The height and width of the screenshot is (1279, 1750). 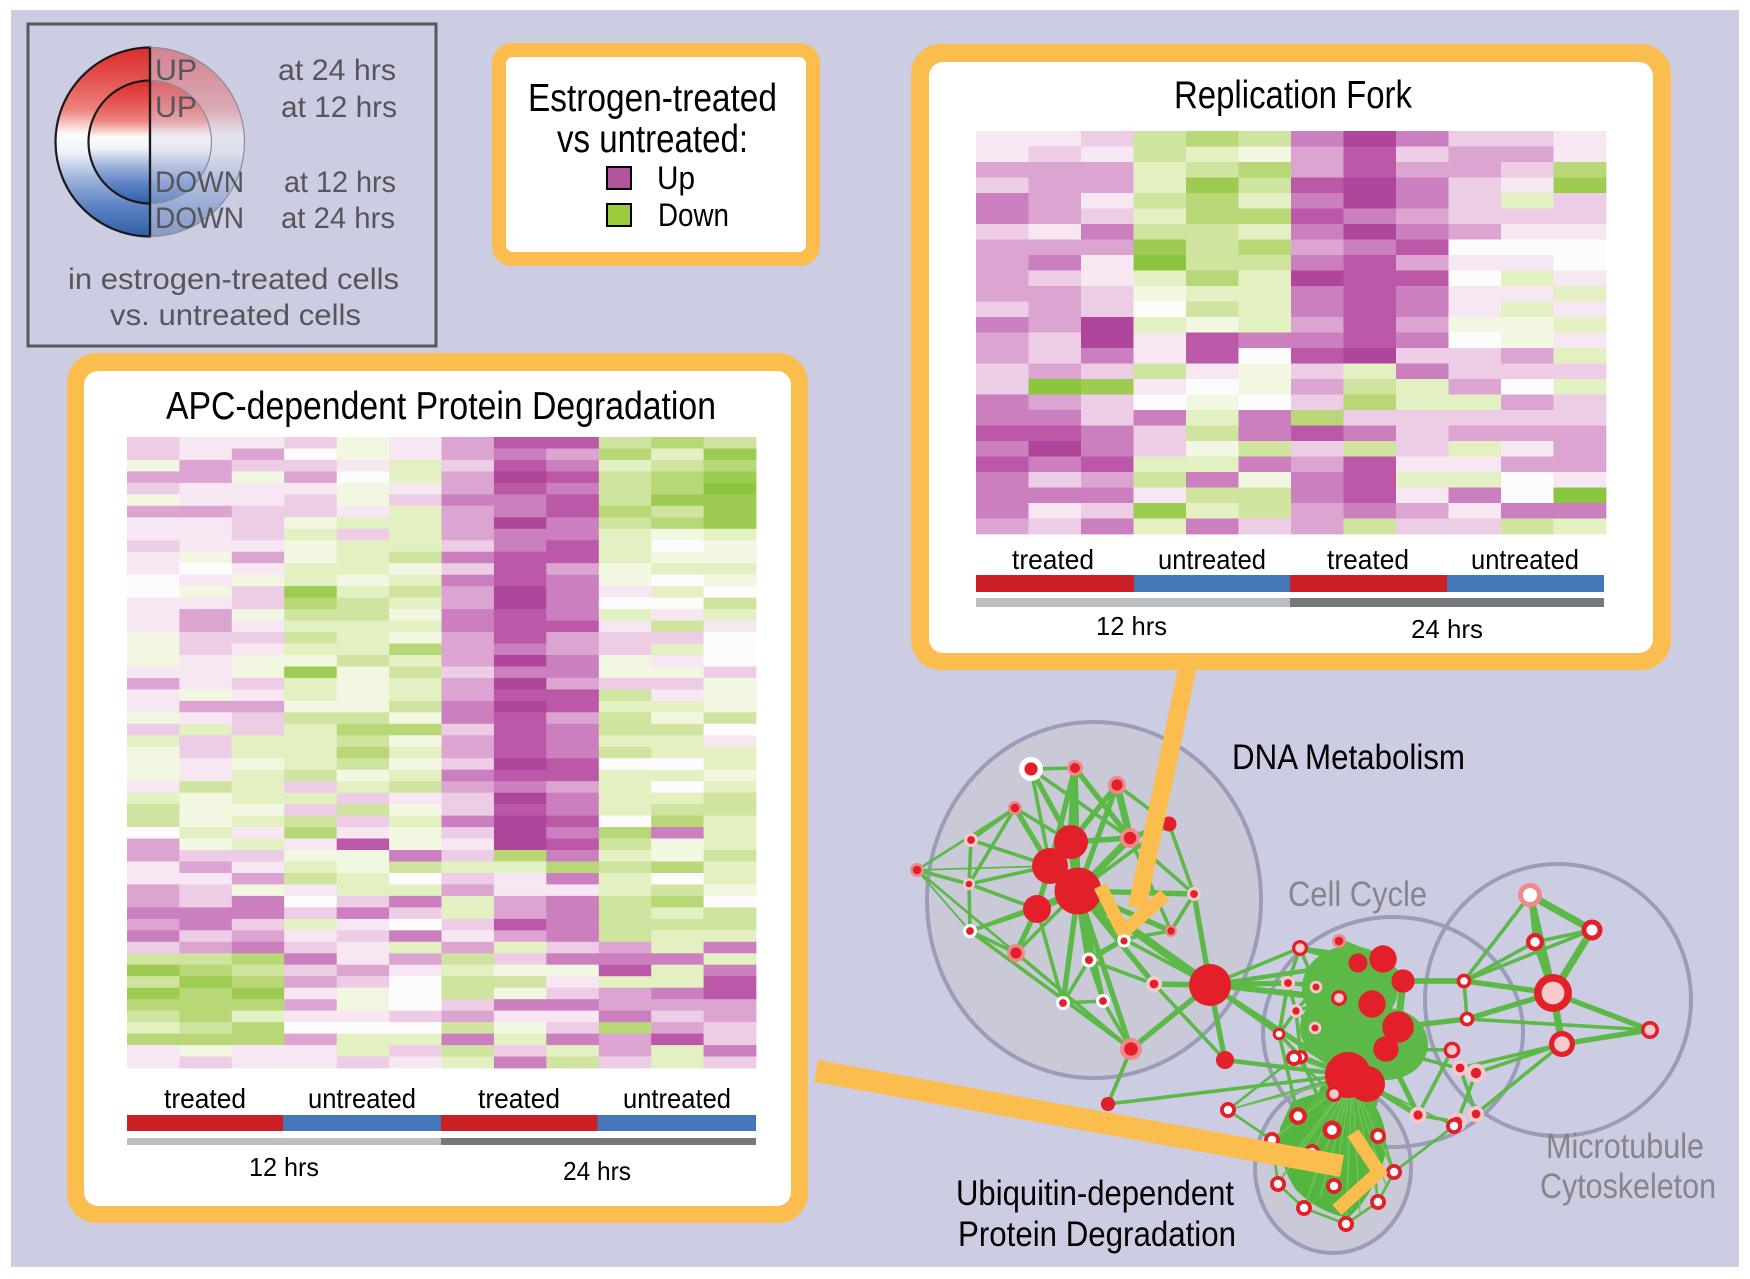 What do you see at coordinates (1348, 757) in the screenshot?
I see `svg-text: DNA Metabolism` at bounding box center [1348, 757].